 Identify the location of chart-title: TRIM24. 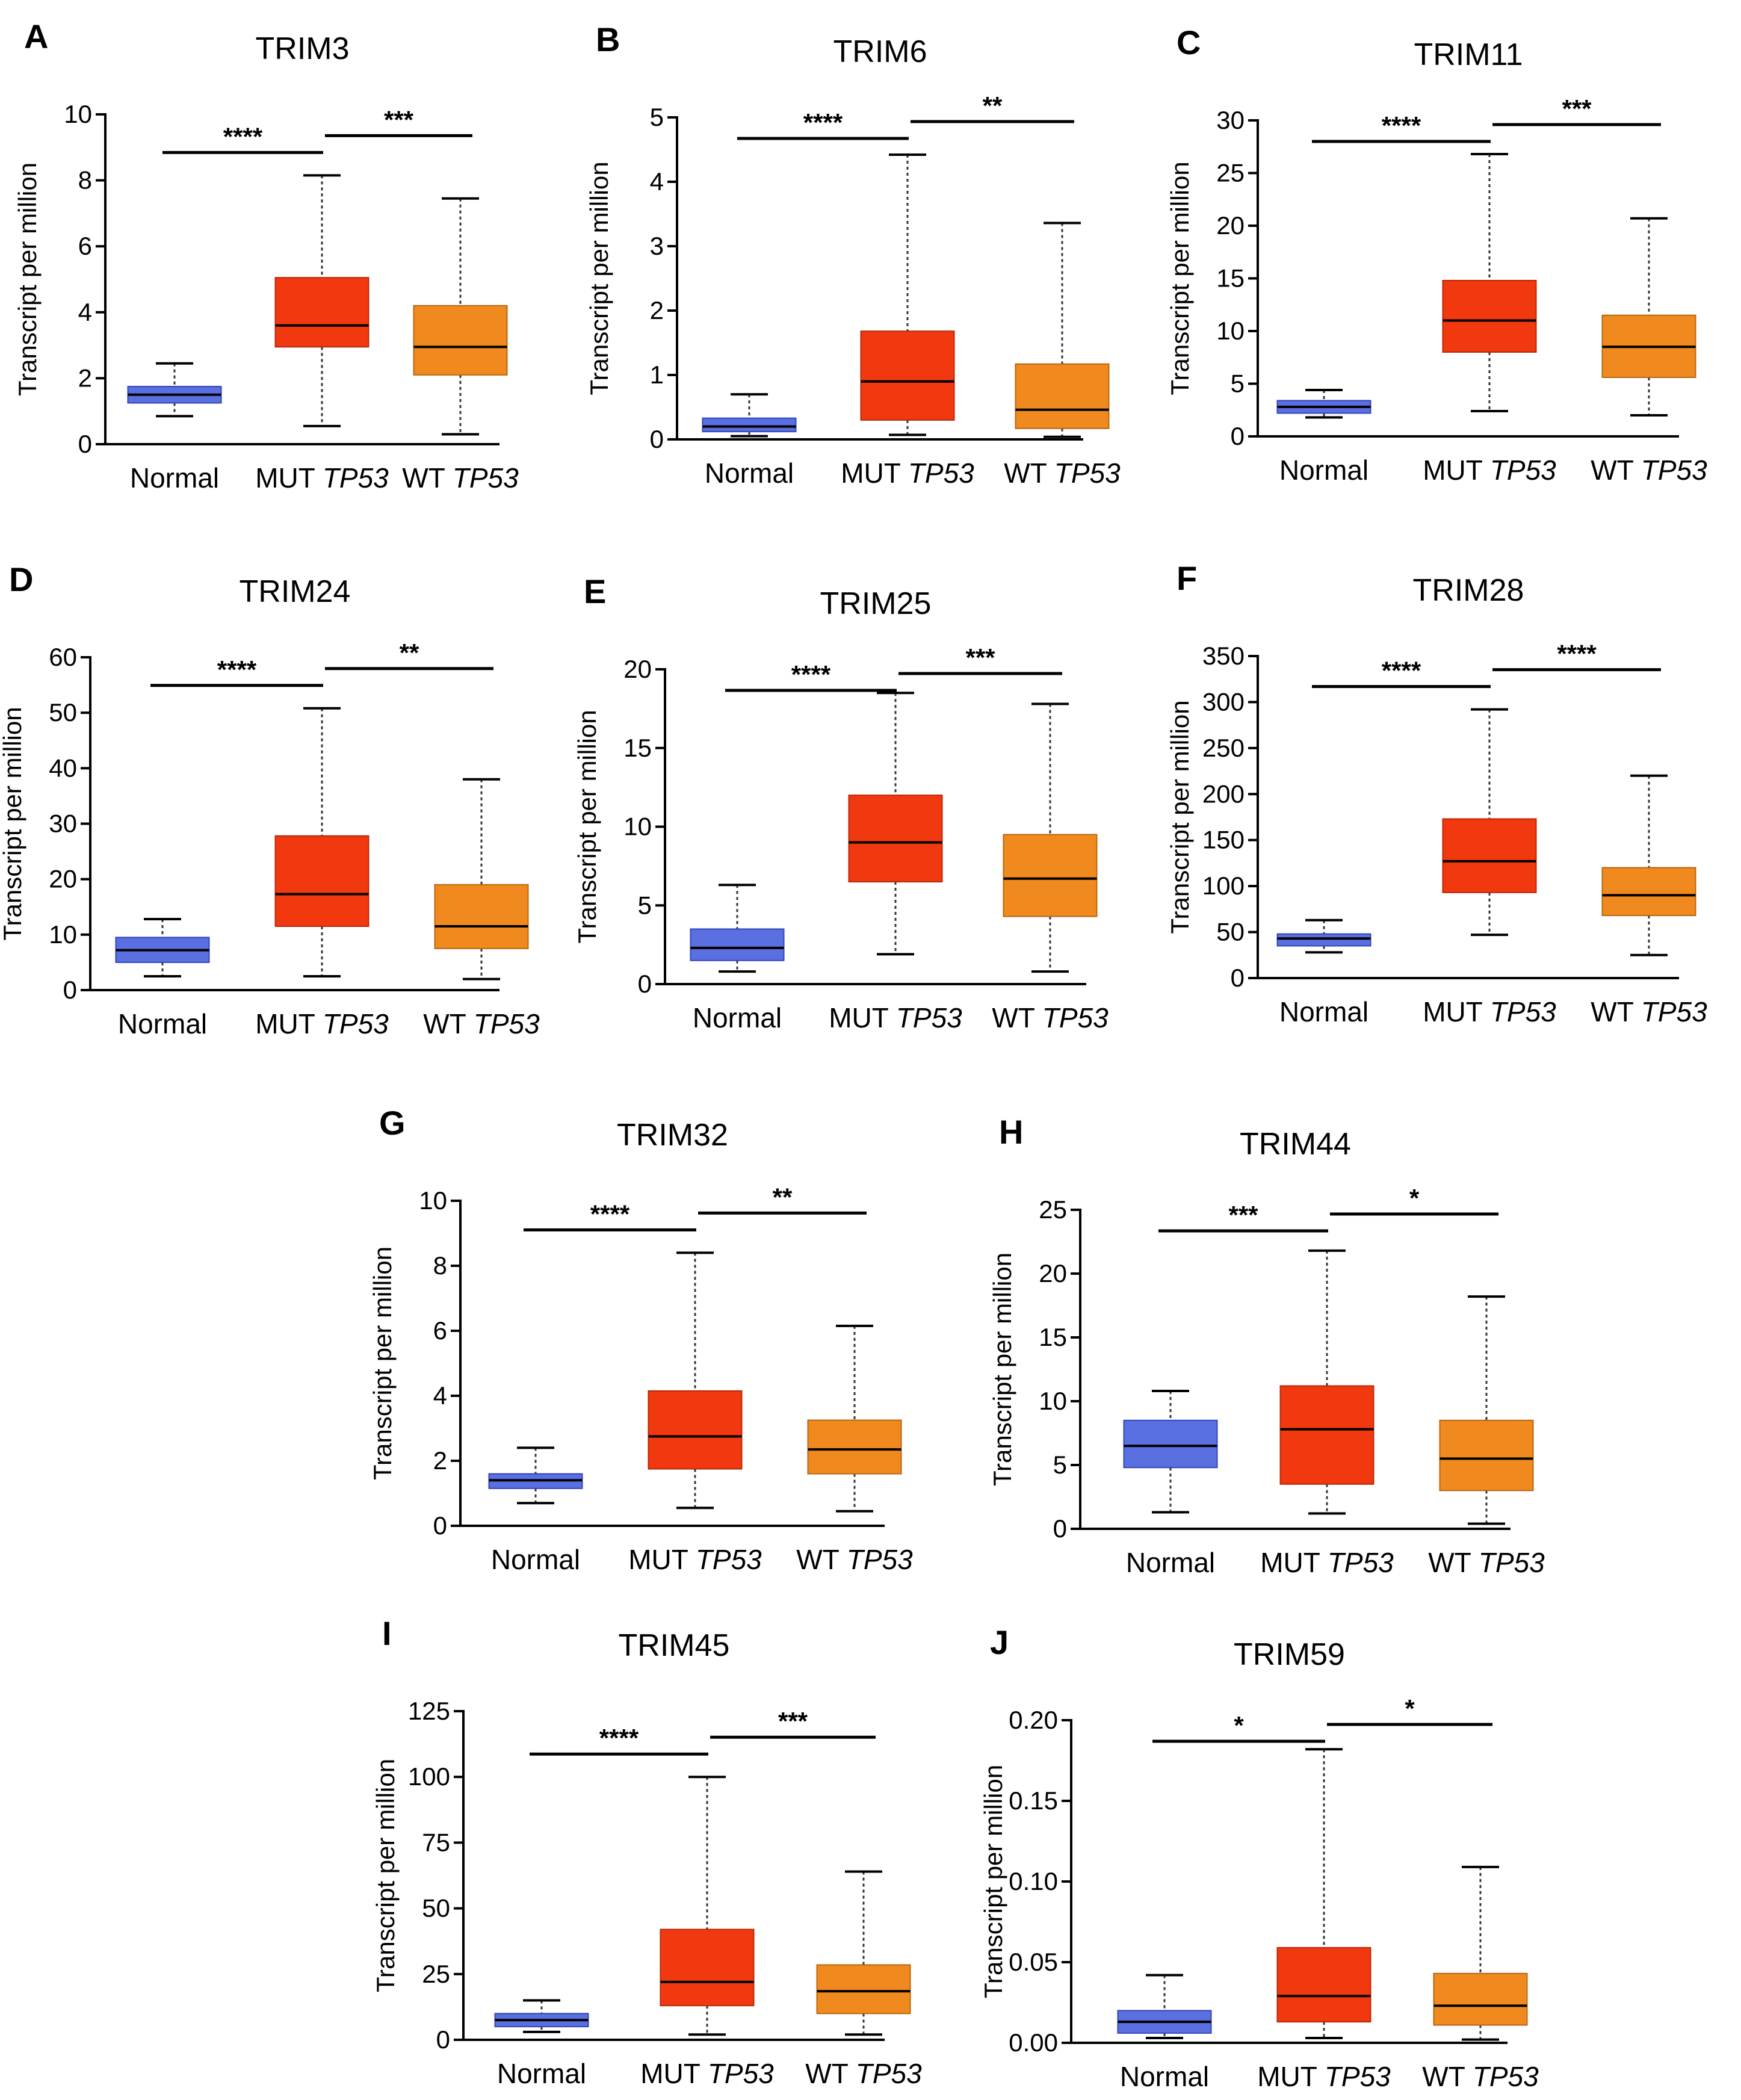
(295, 591).